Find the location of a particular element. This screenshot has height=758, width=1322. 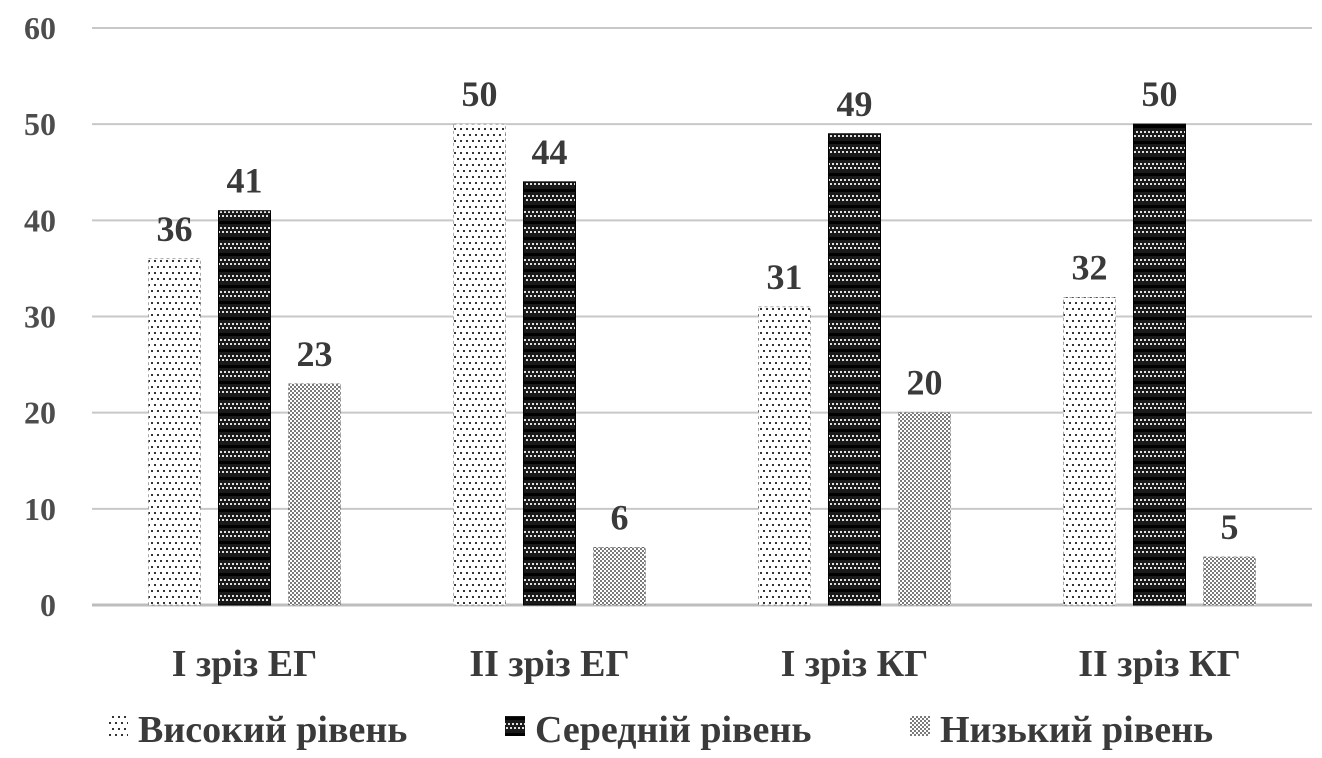

x-tick-label: II зріз ЕГ is located at coordinates (549, 664).